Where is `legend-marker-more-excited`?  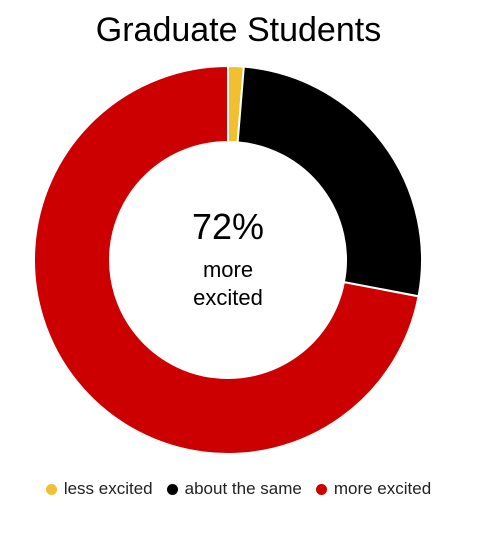 legend-marker-more-excited is located at coordinates (321, 489).